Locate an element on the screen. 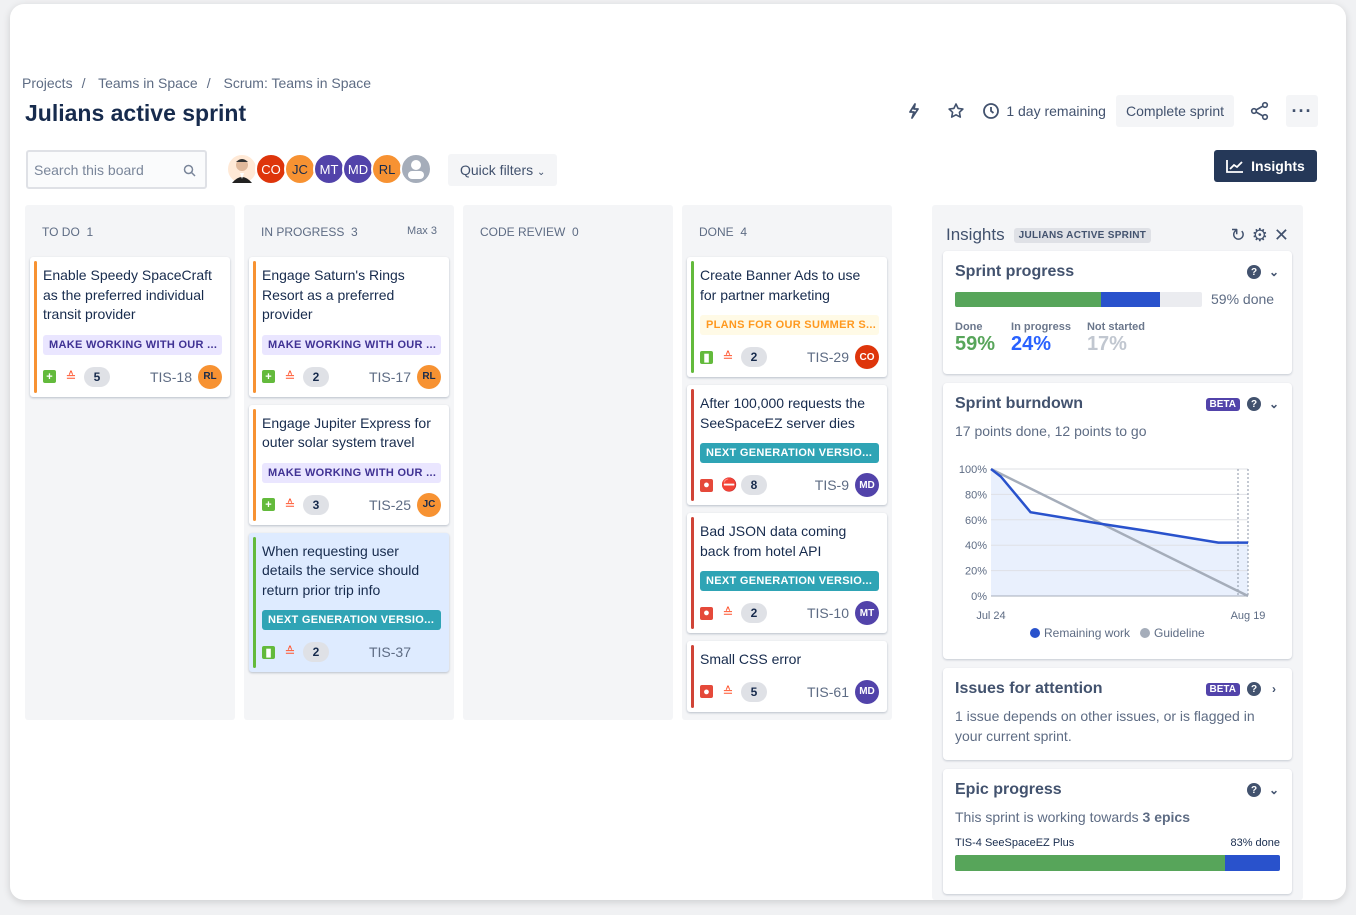  complete-sprint-button: Complete sprint is located at coordinates (1174, 111).